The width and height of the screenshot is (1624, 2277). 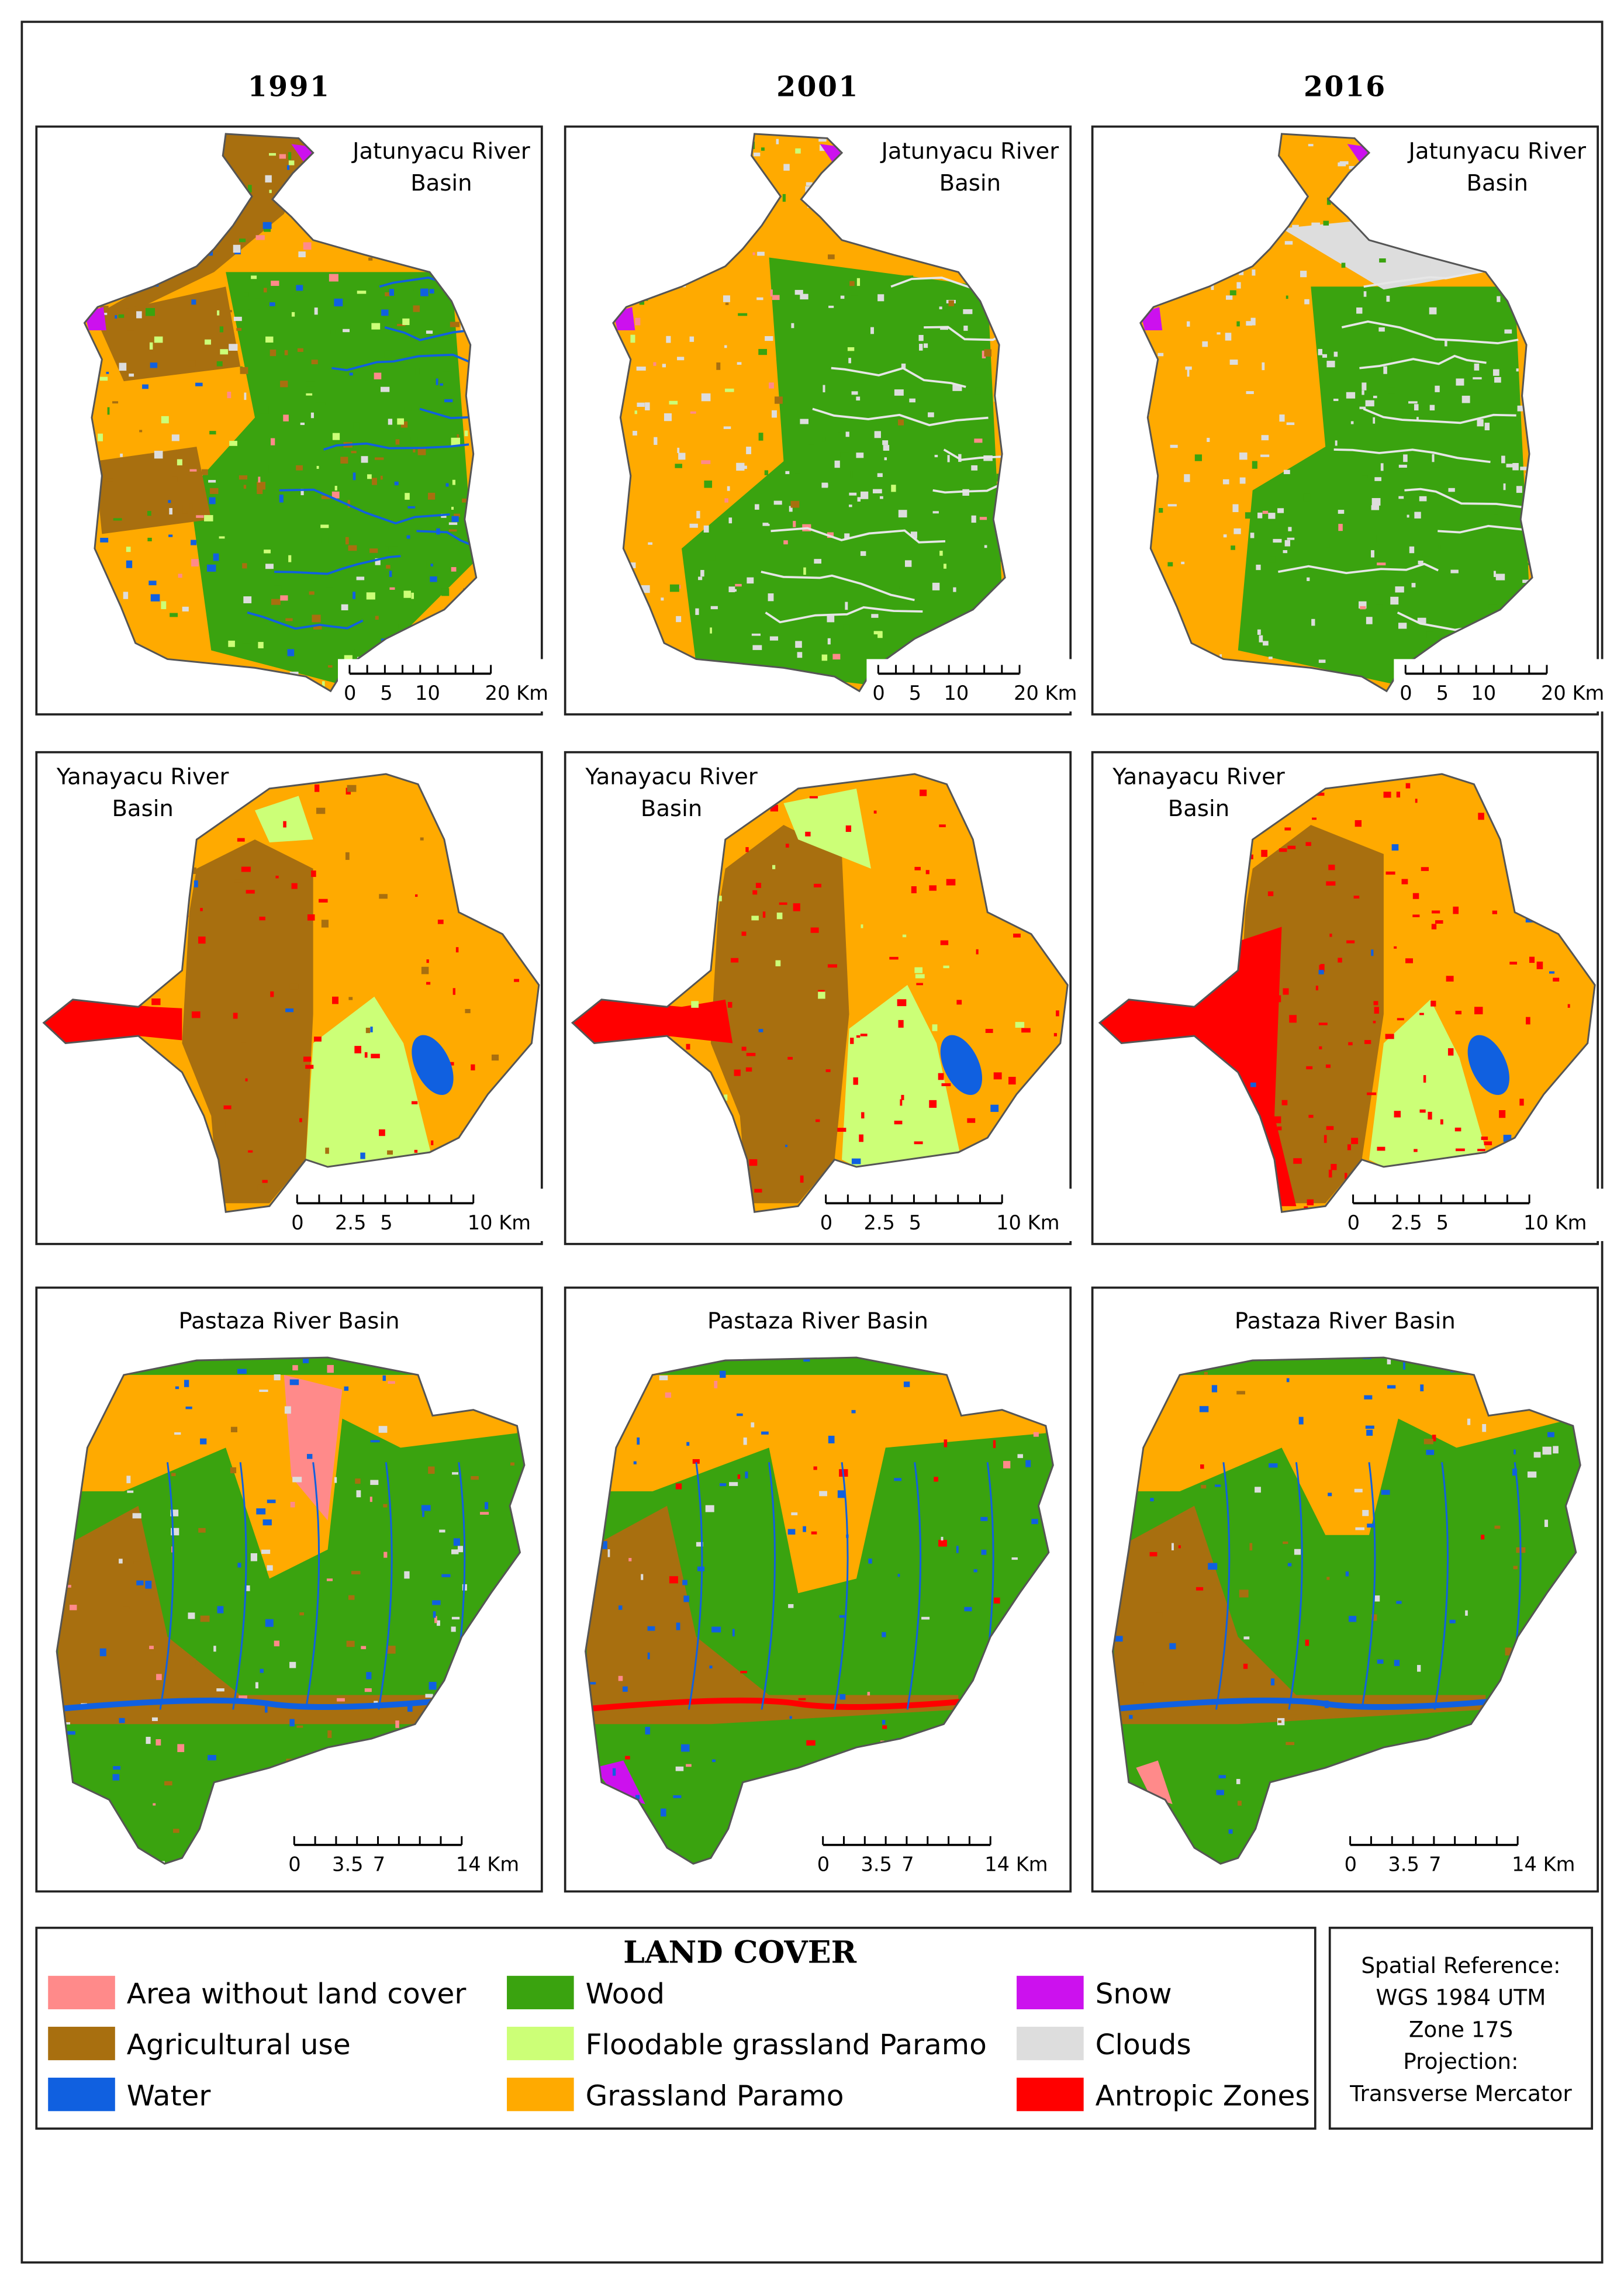 What do you see at coordinates (820, 993) in the screenshot?
I see `basin-outline` at bounding box center [820, 993].